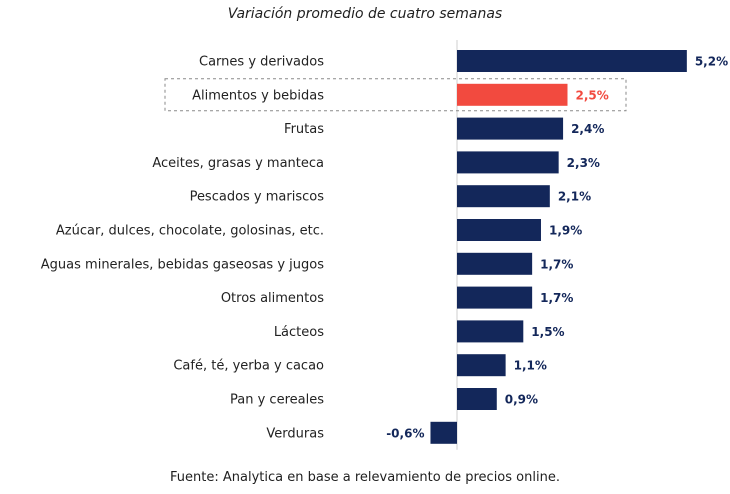  I want to click on value-label: 0,9%, so click(521, 400).